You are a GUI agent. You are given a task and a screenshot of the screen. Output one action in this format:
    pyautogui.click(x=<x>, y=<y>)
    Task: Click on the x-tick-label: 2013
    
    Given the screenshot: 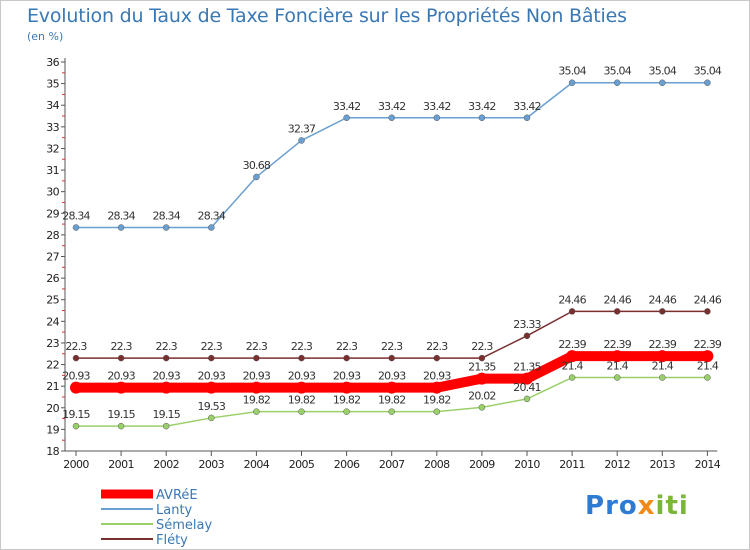 What is the action you would take?
    pyautogui.click(x=662, y=464)
    